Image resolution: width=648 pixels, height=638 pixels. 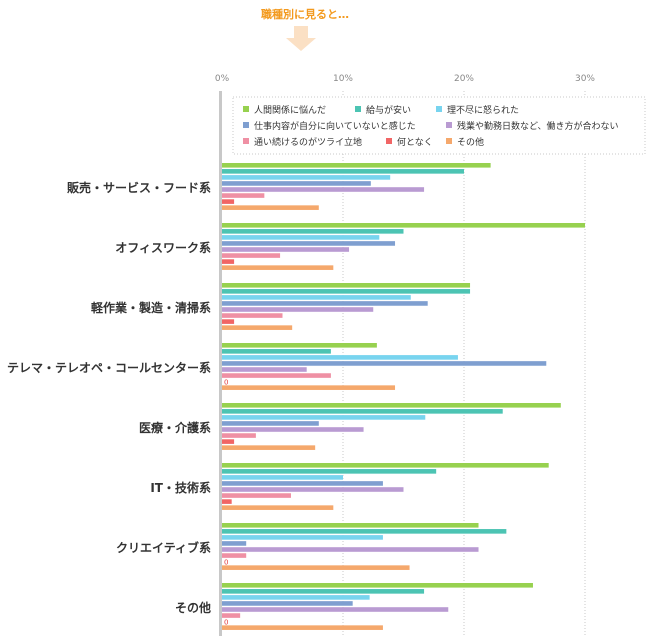 I want to click on category-label: 販売・サービス・フード系, so click(x=139, y=187).